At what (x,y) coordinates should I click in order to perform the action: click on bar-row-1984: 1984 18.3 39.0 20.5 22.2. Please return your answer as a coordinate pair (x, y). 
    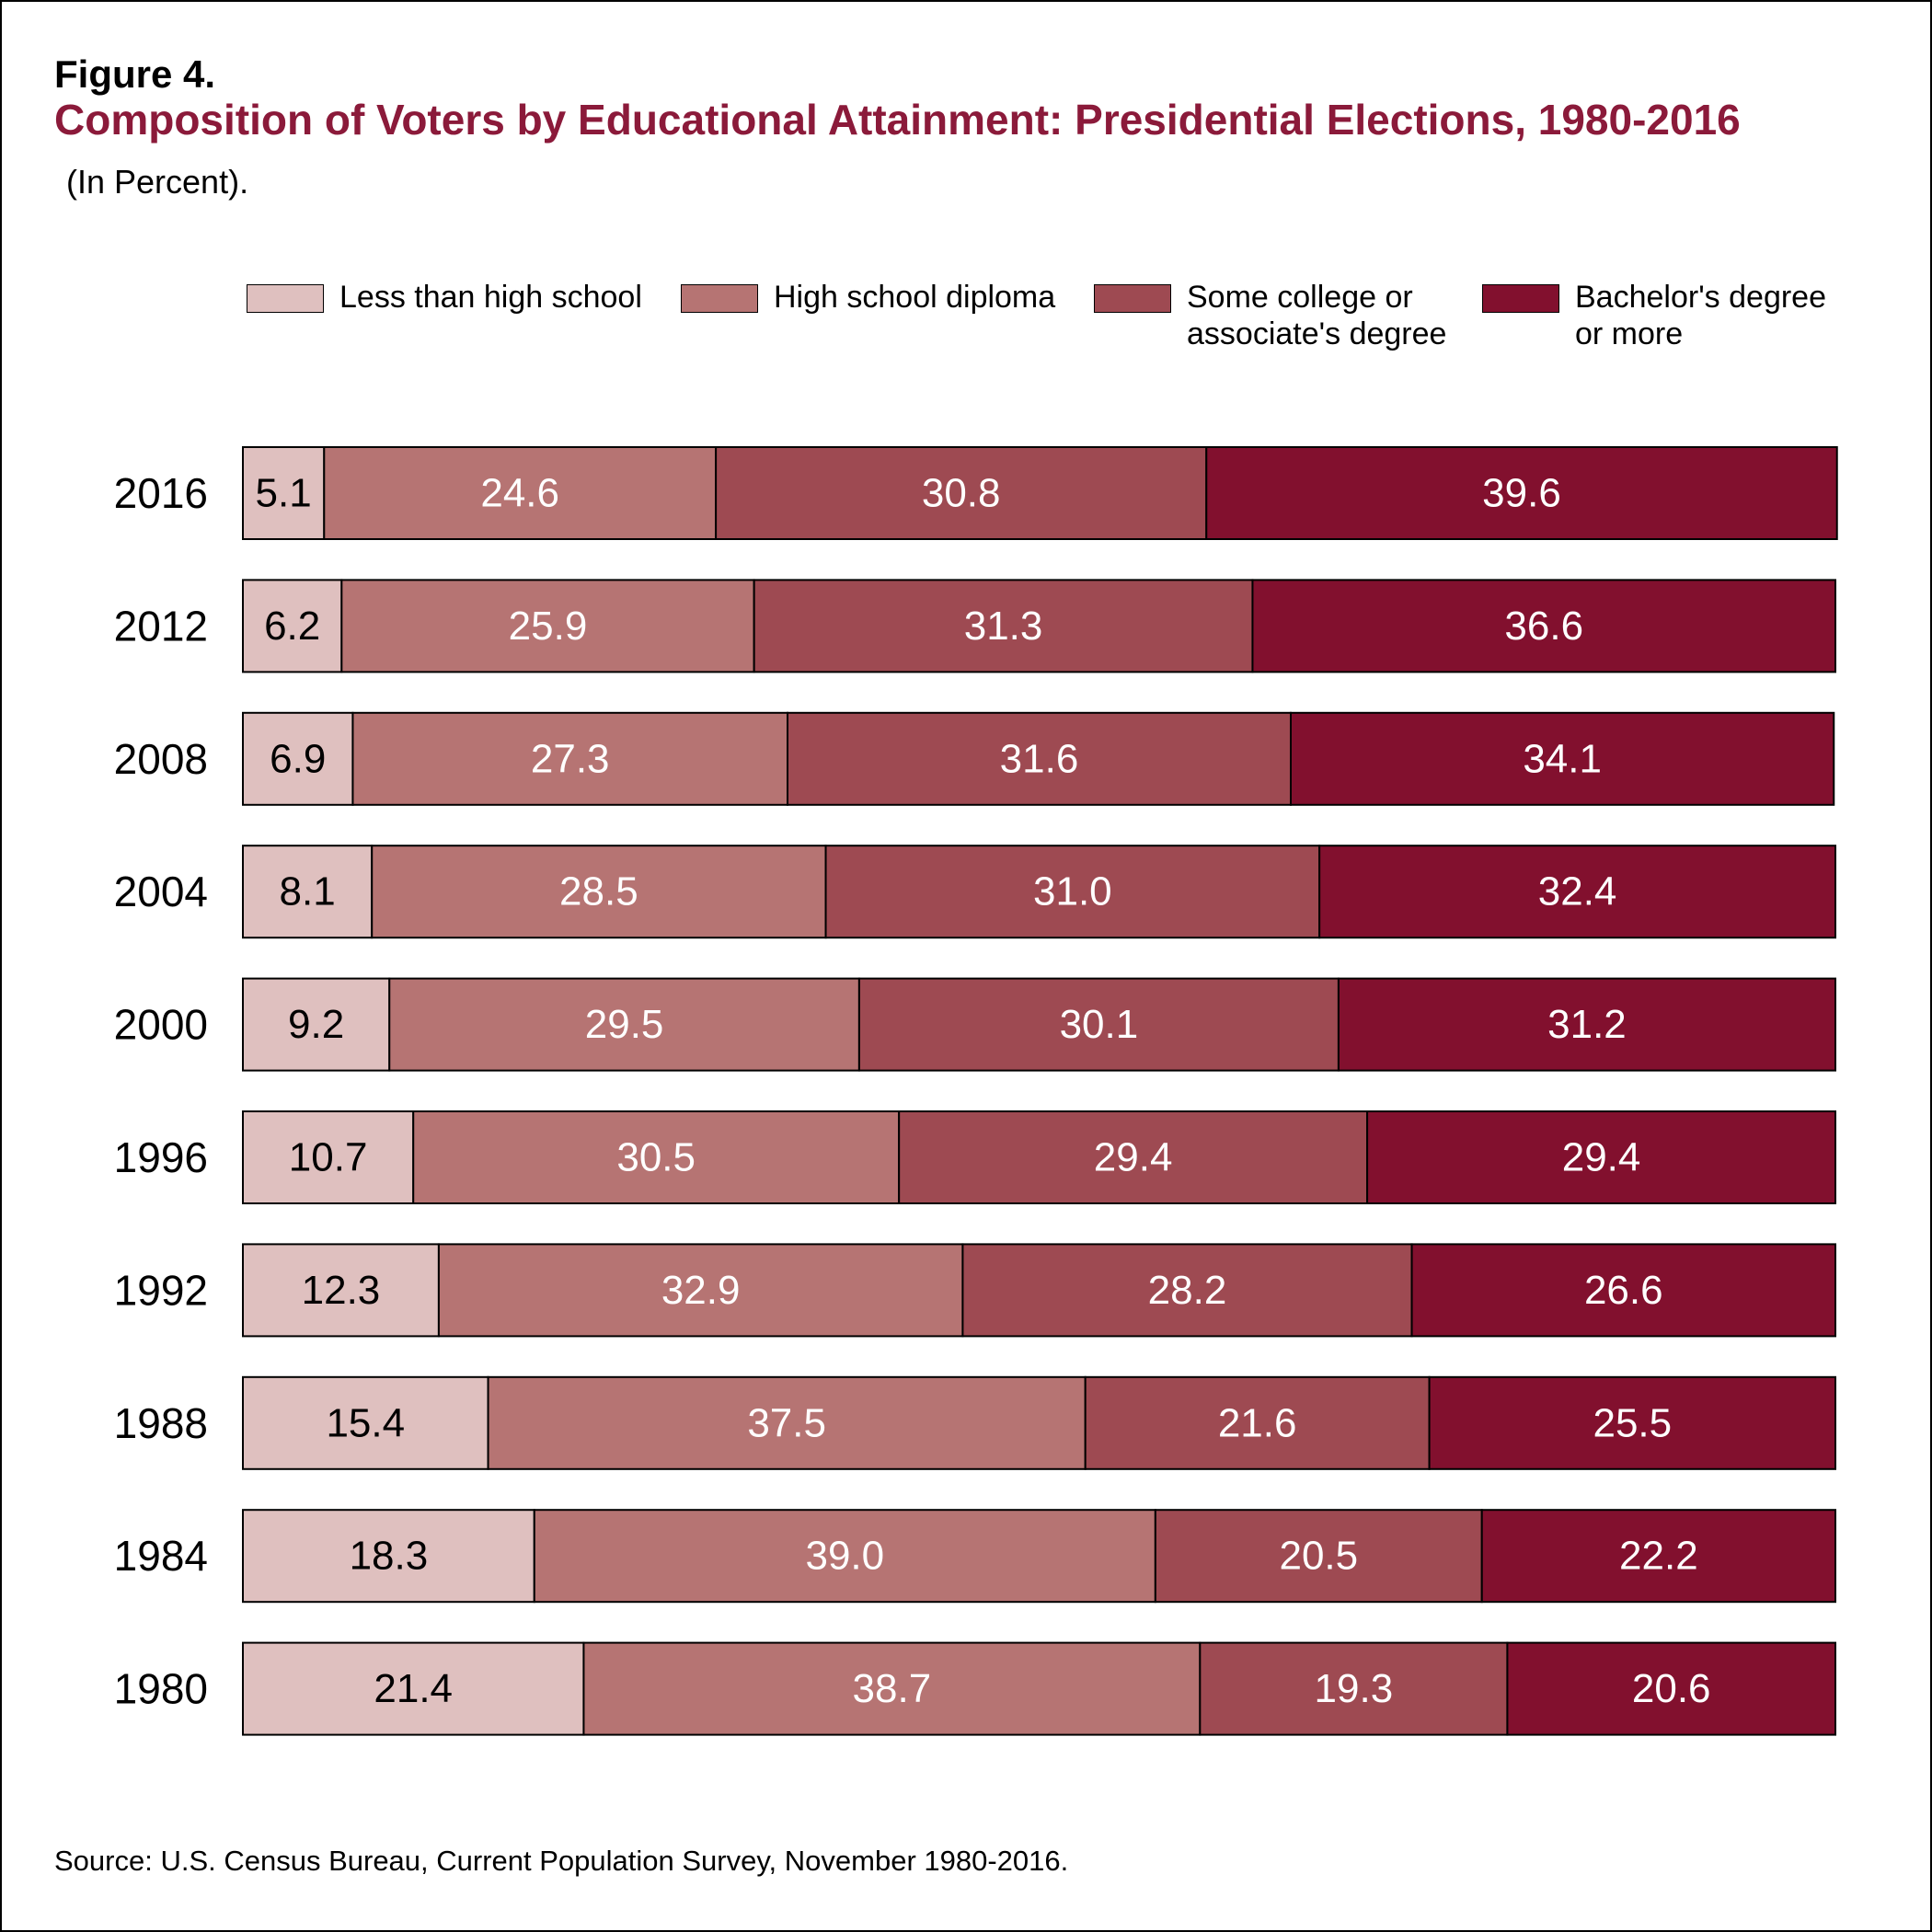
    Looking at the image, I should click on (975, 1556).